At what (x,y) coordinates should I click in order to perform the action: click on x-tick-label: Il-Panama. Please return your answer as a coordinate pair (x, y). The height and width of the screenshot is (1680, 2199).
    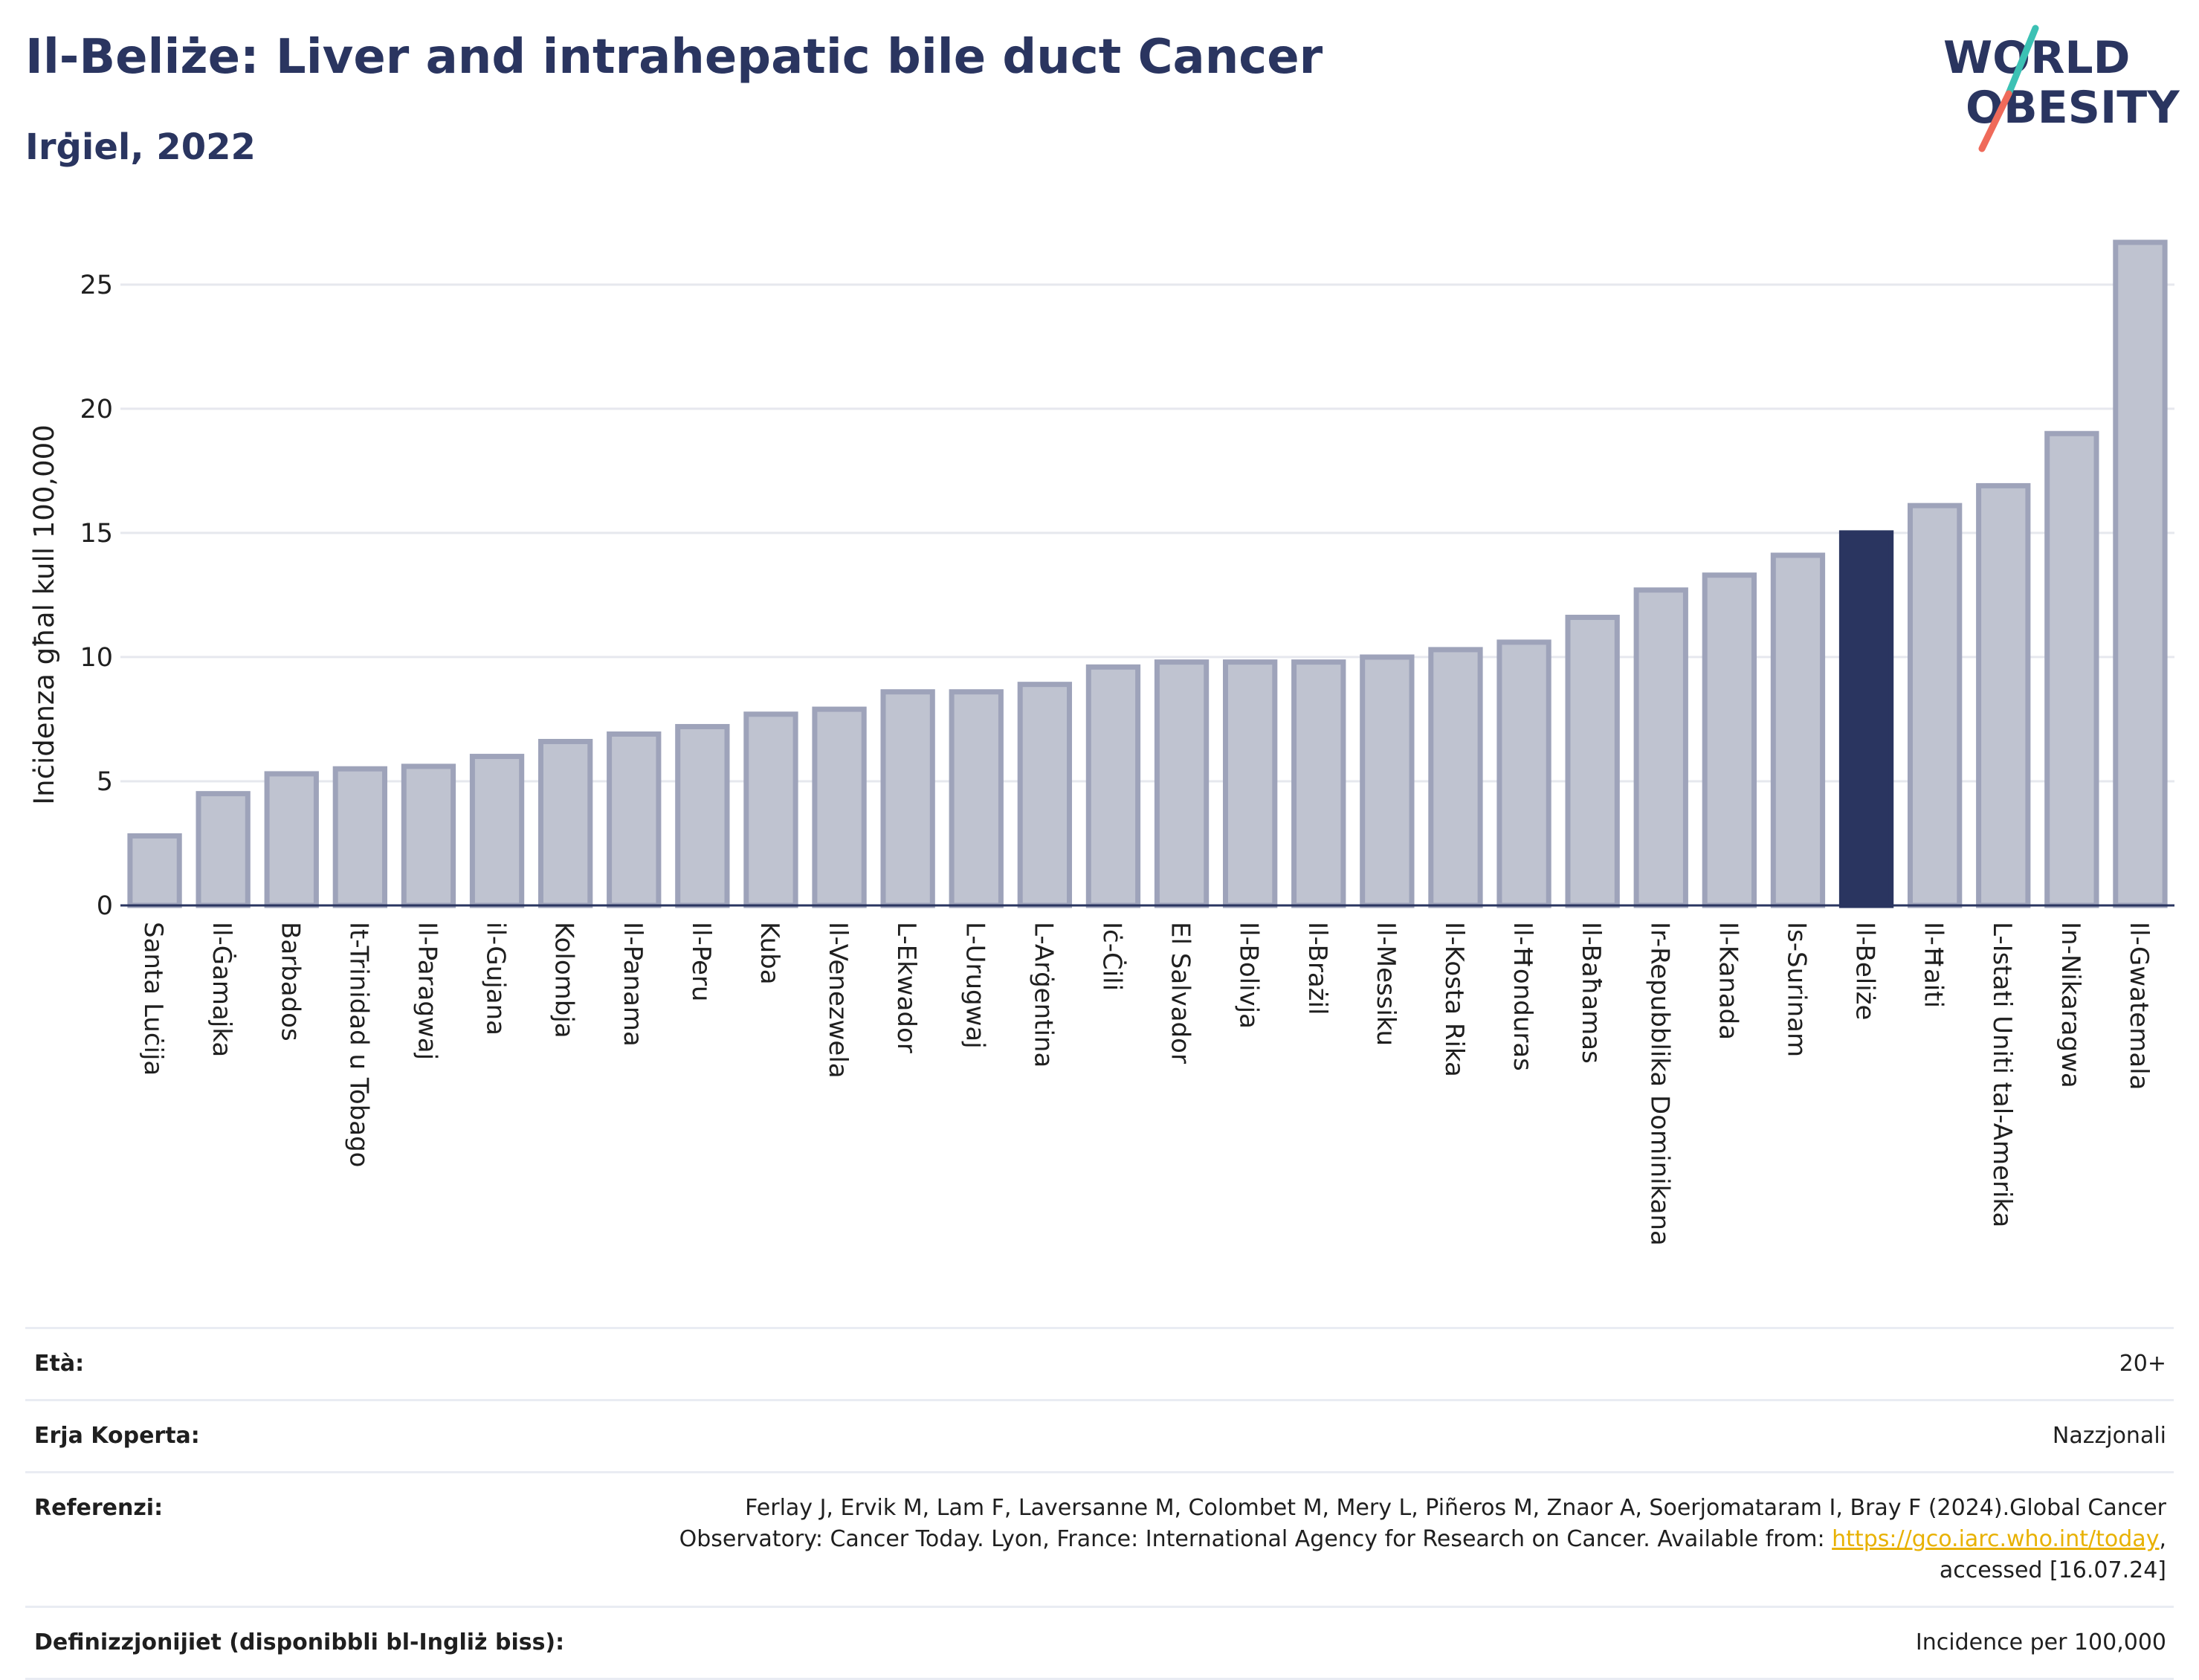
    Looking at the image, I should click on (633, 985).